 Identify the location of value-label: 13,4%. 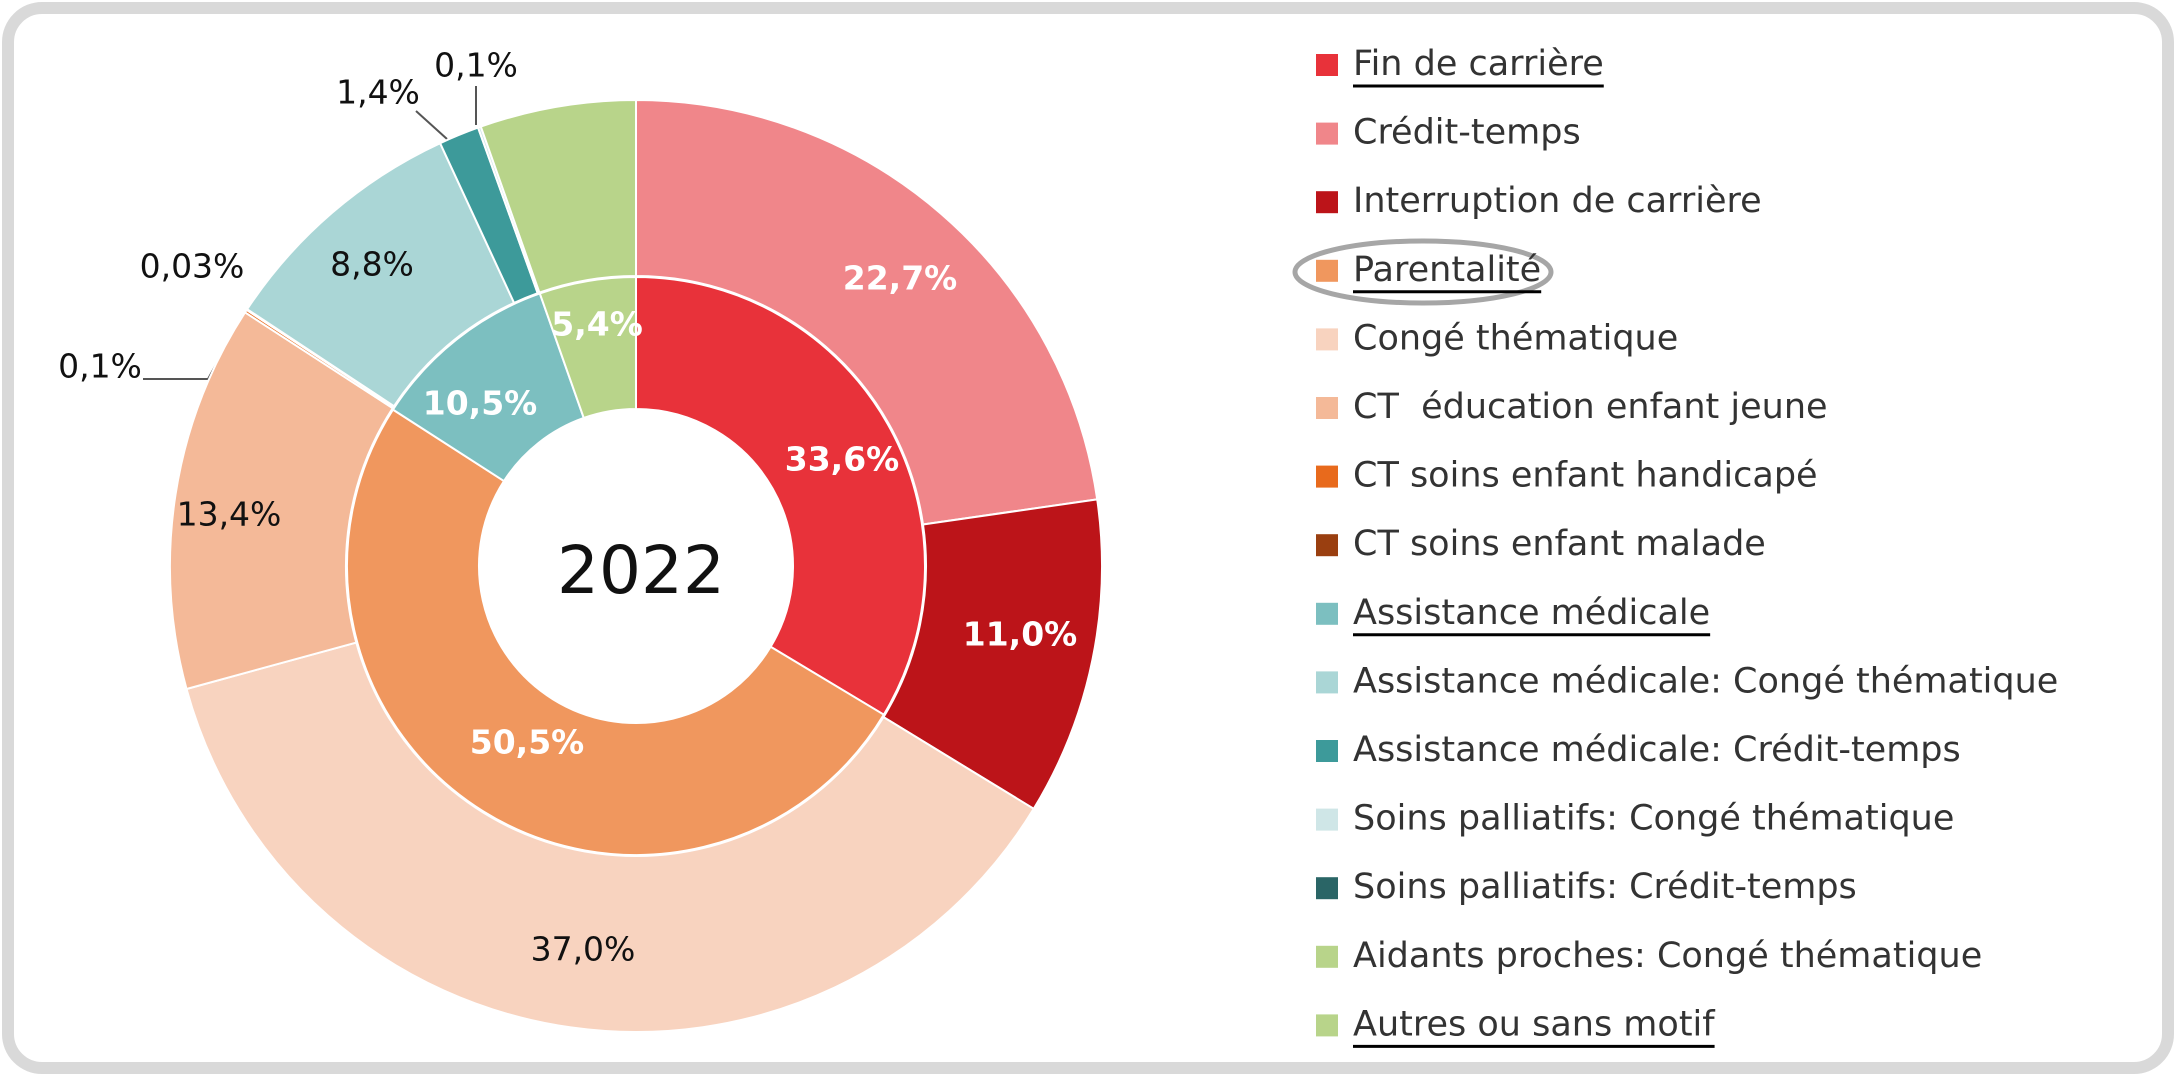
(229, 514).